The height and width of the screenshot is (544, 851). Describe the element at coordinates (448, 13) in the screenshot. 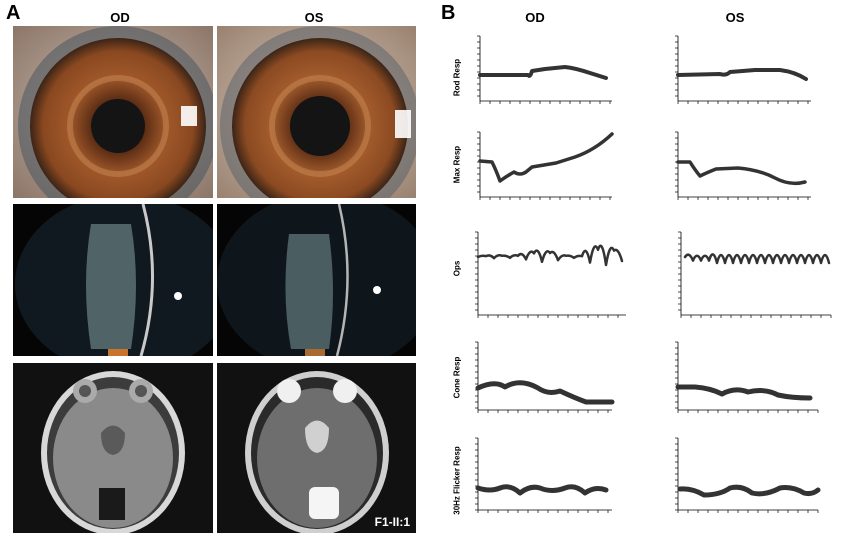

I see `panel-b-letter: B` at that location.